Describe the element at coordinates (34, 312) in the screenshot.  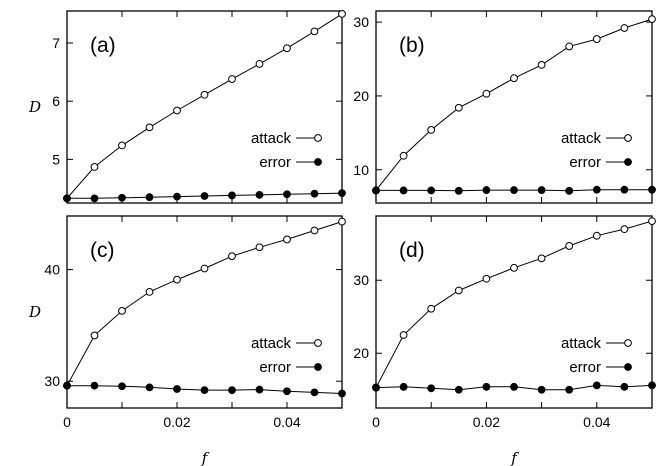
I see `y-axis-label: D` at that location.